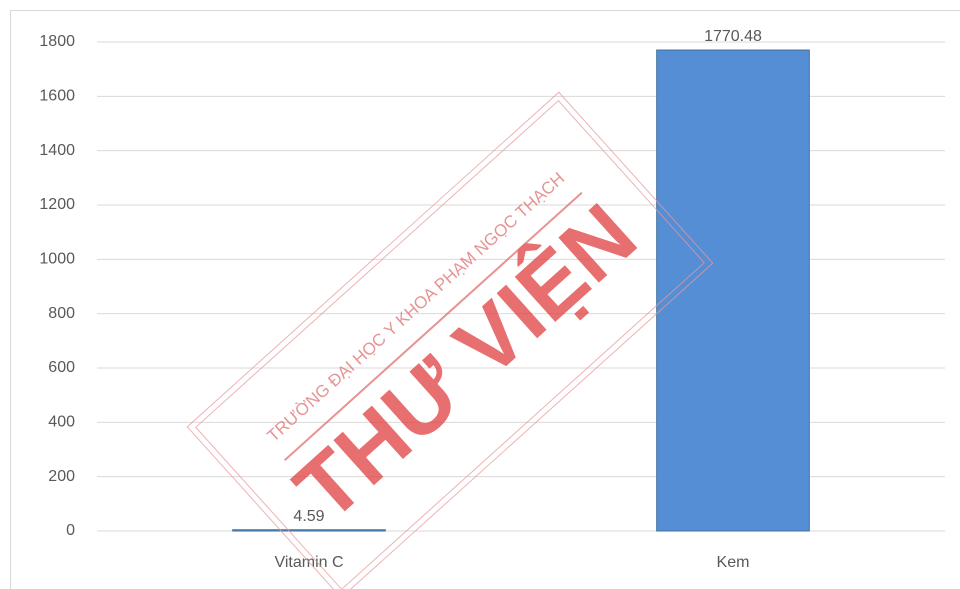 This screenshot has width=960, height=589. What do you see at coordinates (733, 36) in the screenshot?
I see `data-label: 1770.48` at bounding box center [733, 36].